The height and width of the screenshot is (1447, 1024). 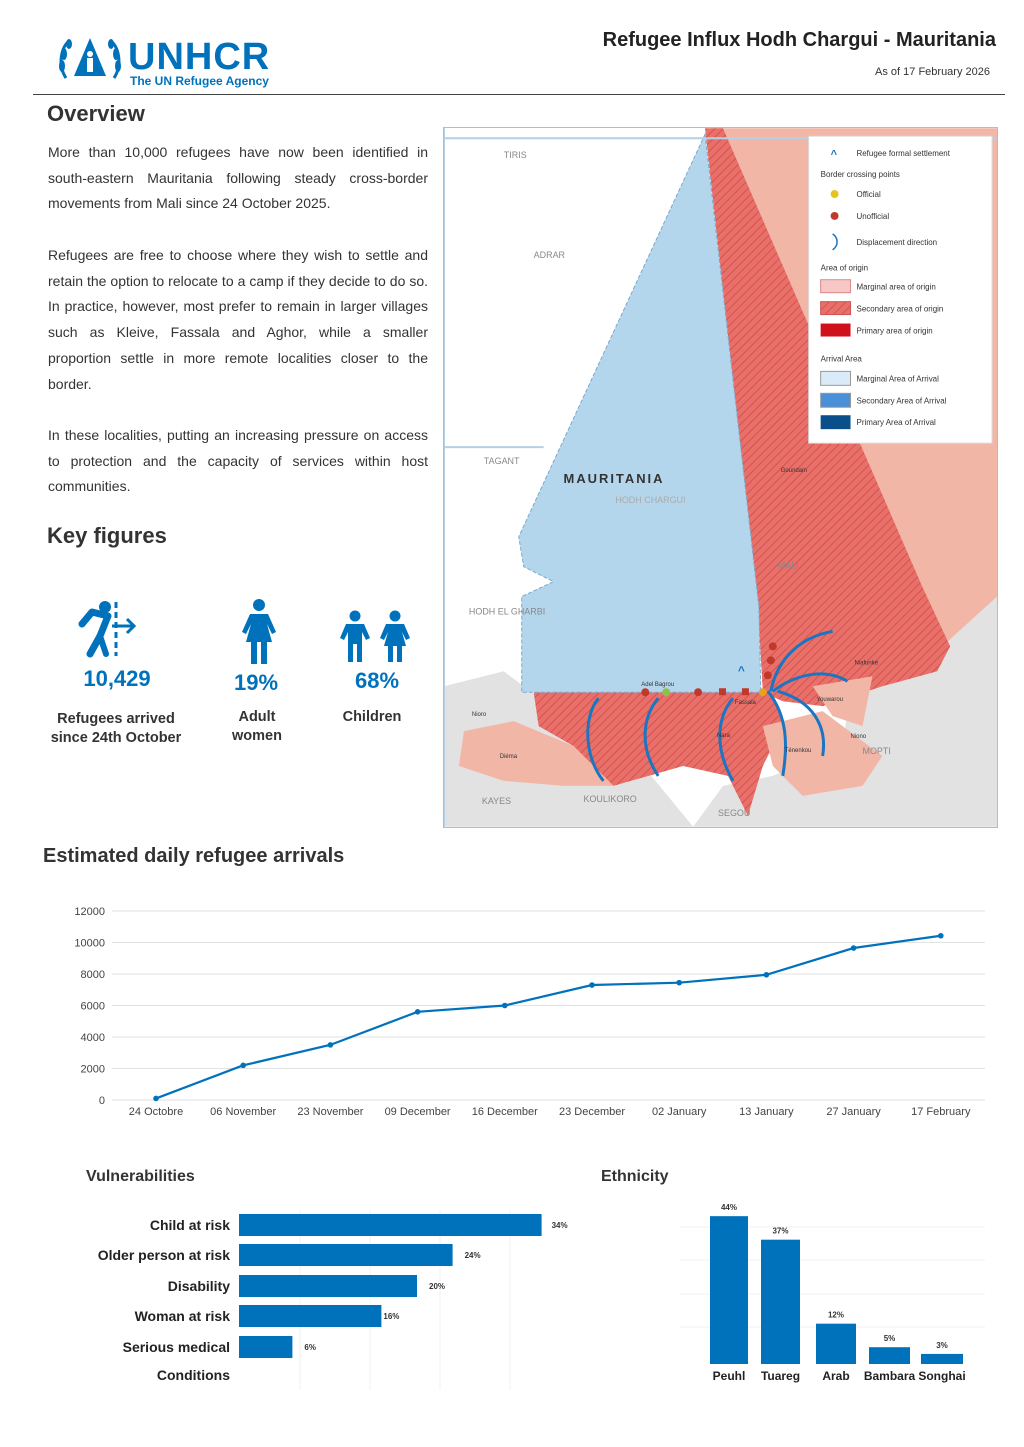 What do you see at coordinates (502, 461) in the screenshot?
I see `map-label: TAGANT` at bounding box center [502, 461].